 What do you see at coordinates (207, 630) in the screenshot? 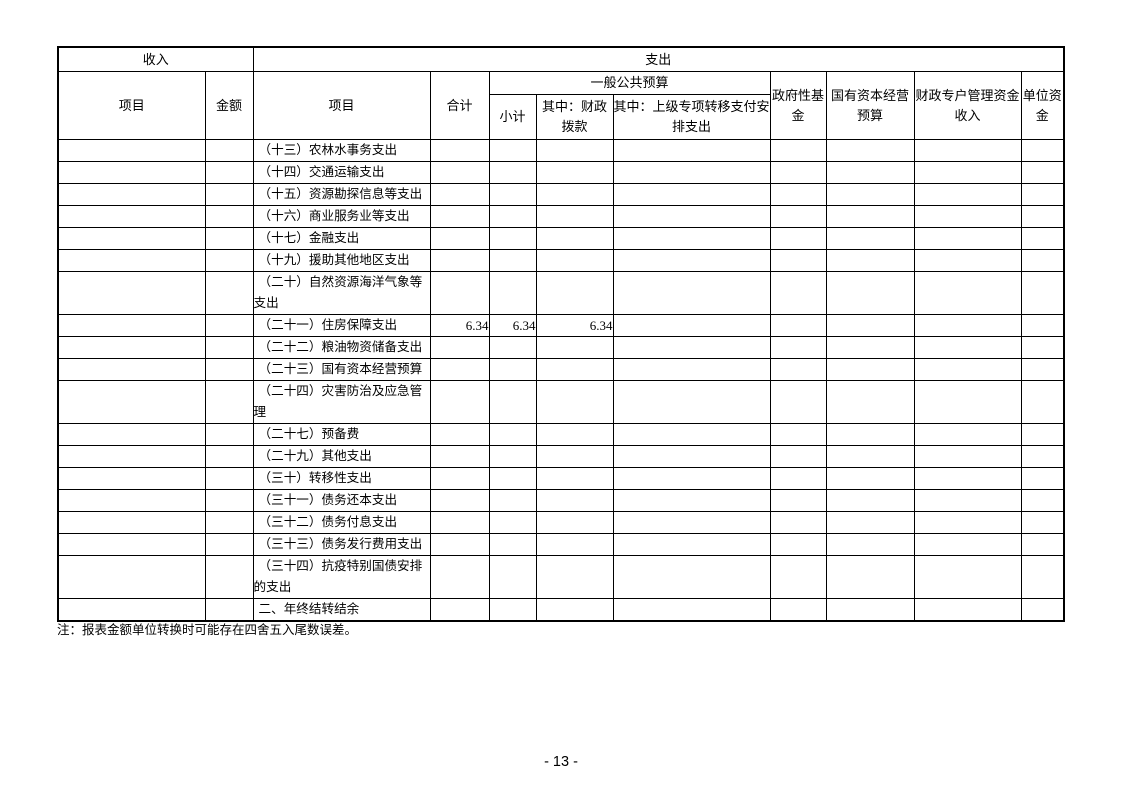
I see `footnote: 注：报表金额单位转换时可能存在四舍五入尾数误差。` at bounding box center [207, 630].